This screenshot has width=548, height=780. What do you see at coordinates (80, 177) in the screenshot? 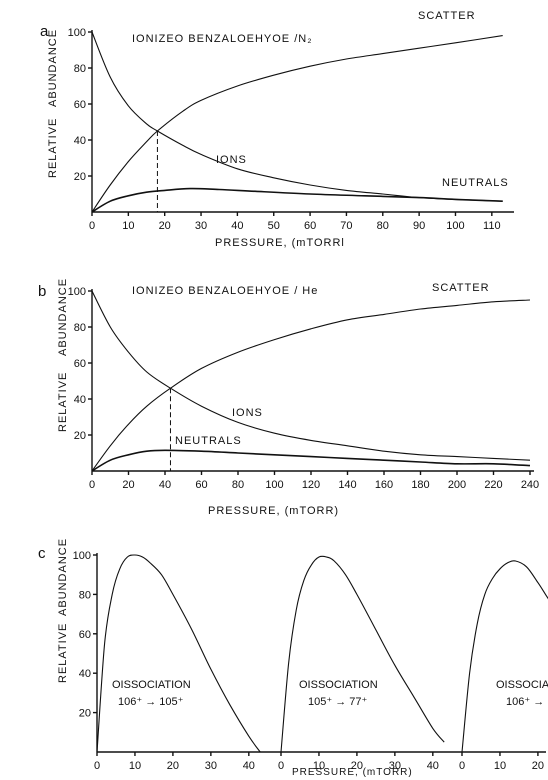
I see `panel-a-y-tick-label: 20` at bounding box center [80, 177].